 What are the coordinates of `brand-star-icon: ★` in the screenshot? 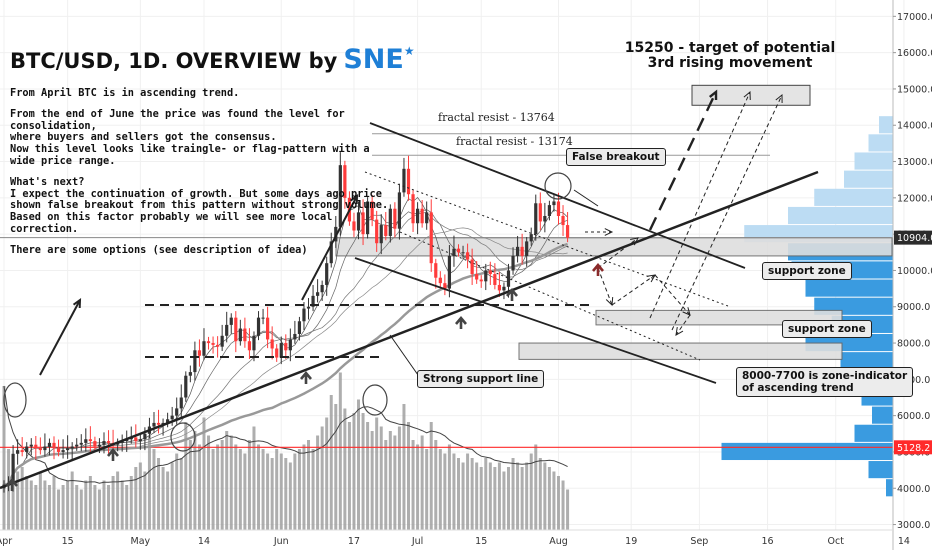 It's located at (409, 51).